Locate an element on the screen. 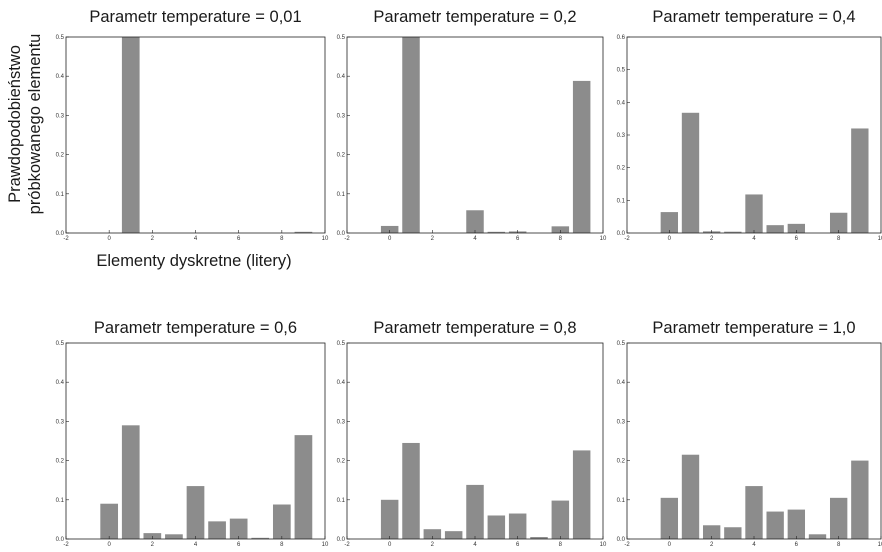  y-axis-label-line-2: próbkowanego elementu is located at coordinates (35, 124).